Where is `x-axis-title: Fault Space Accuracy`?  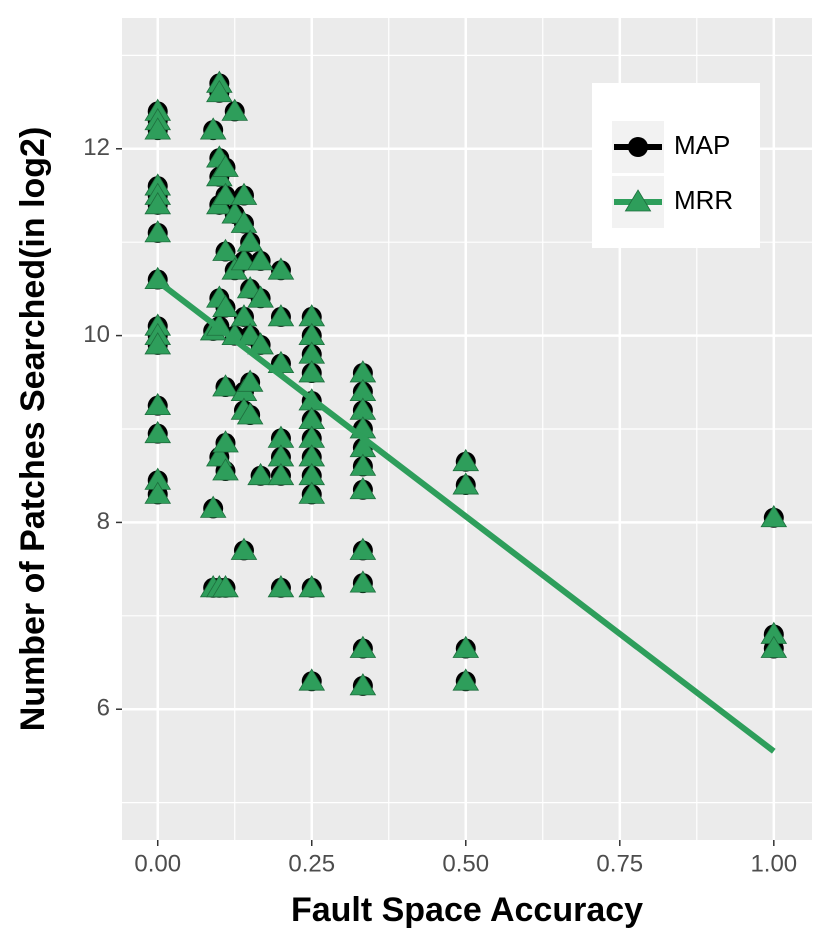 x-axis-title: Fault Space Accuracy is located at coordinates (467, 910).